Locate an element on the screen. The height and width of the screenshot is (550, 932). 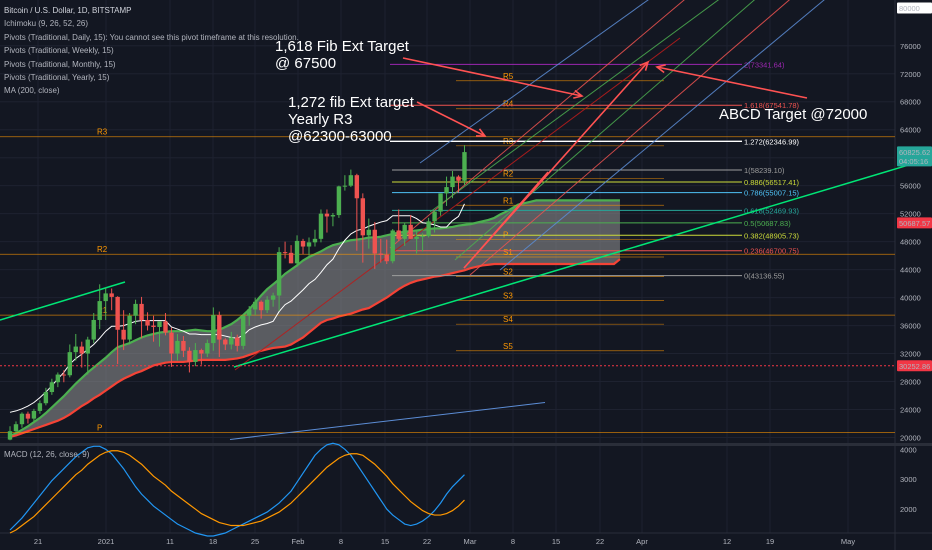
legend-pivots-monthly: Pivots (Traditional, Monthly, 15) is located at coordinates (60, 64).